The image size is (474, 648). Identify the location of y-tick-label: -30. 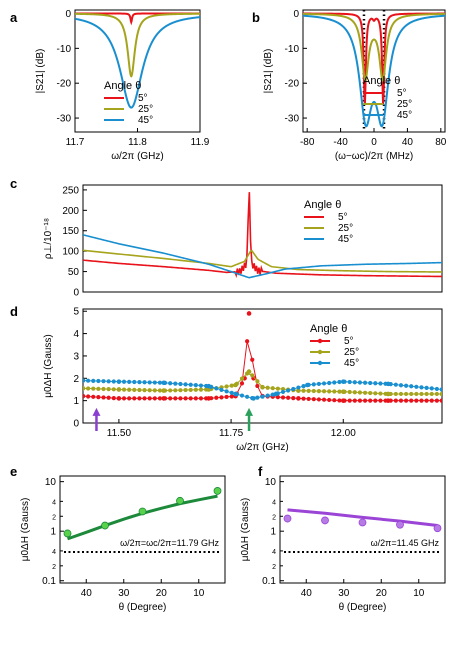
(292, 119).